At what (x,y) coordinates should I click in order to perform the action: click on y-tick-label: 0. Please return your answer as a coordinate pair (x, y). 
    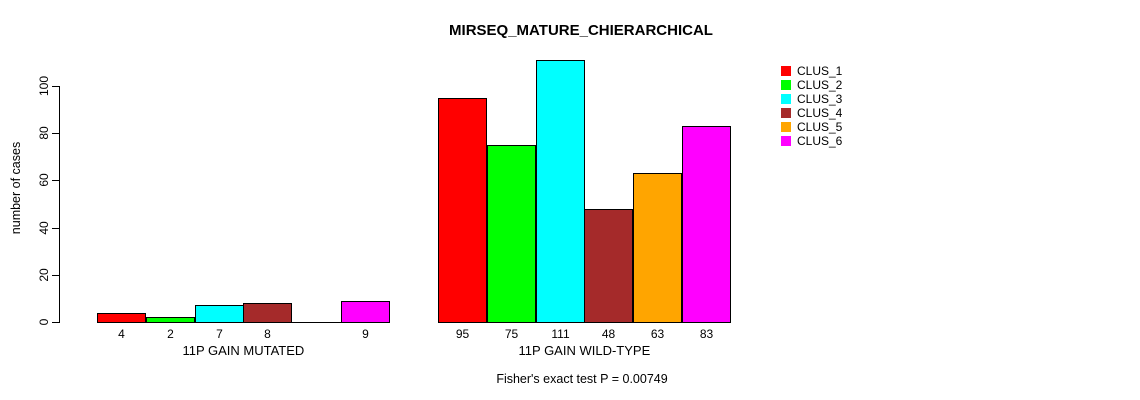
    Looking at the image, I should click on (44, 322).